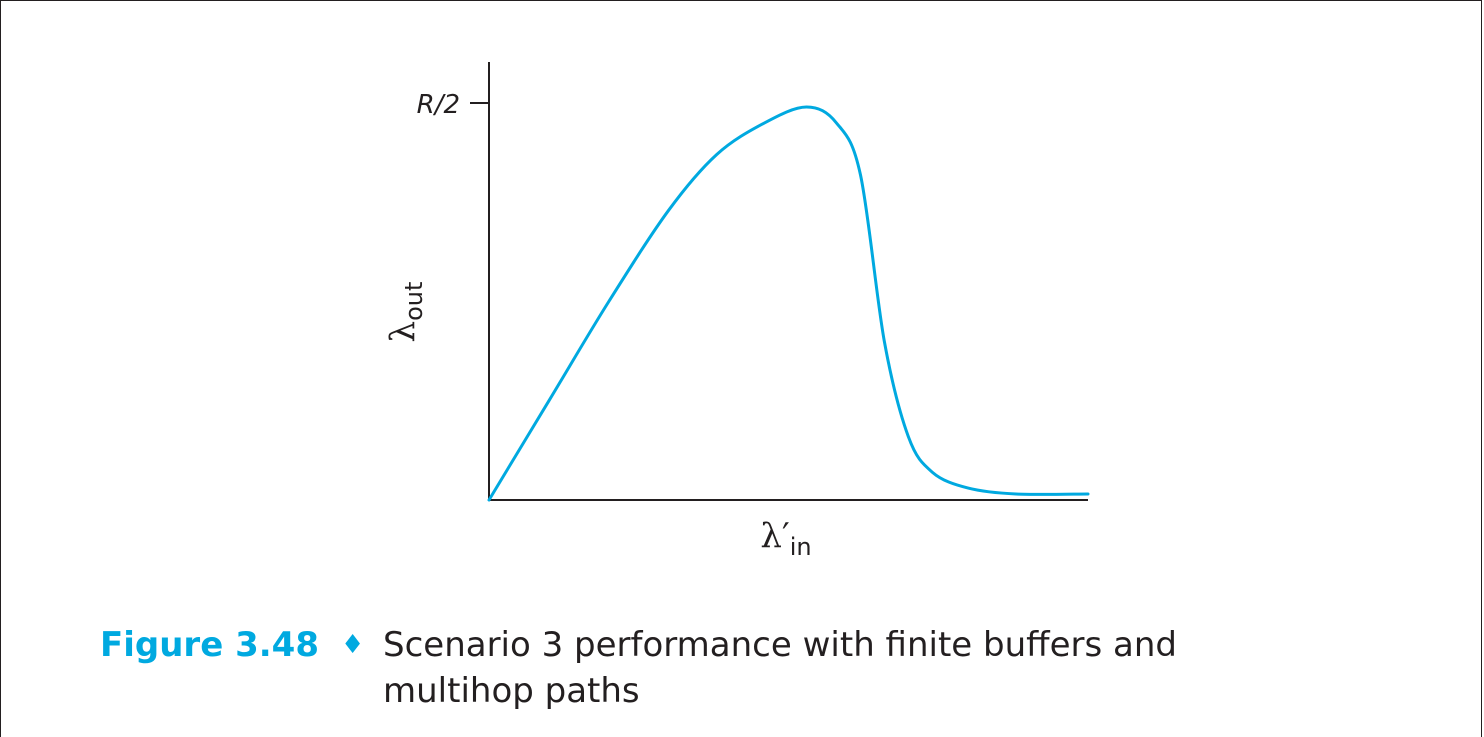  What do you see at coordinates (209, 645) in the screenshot?
I see `figure-number: Figure 3.48` at bounding box center [209, 645].